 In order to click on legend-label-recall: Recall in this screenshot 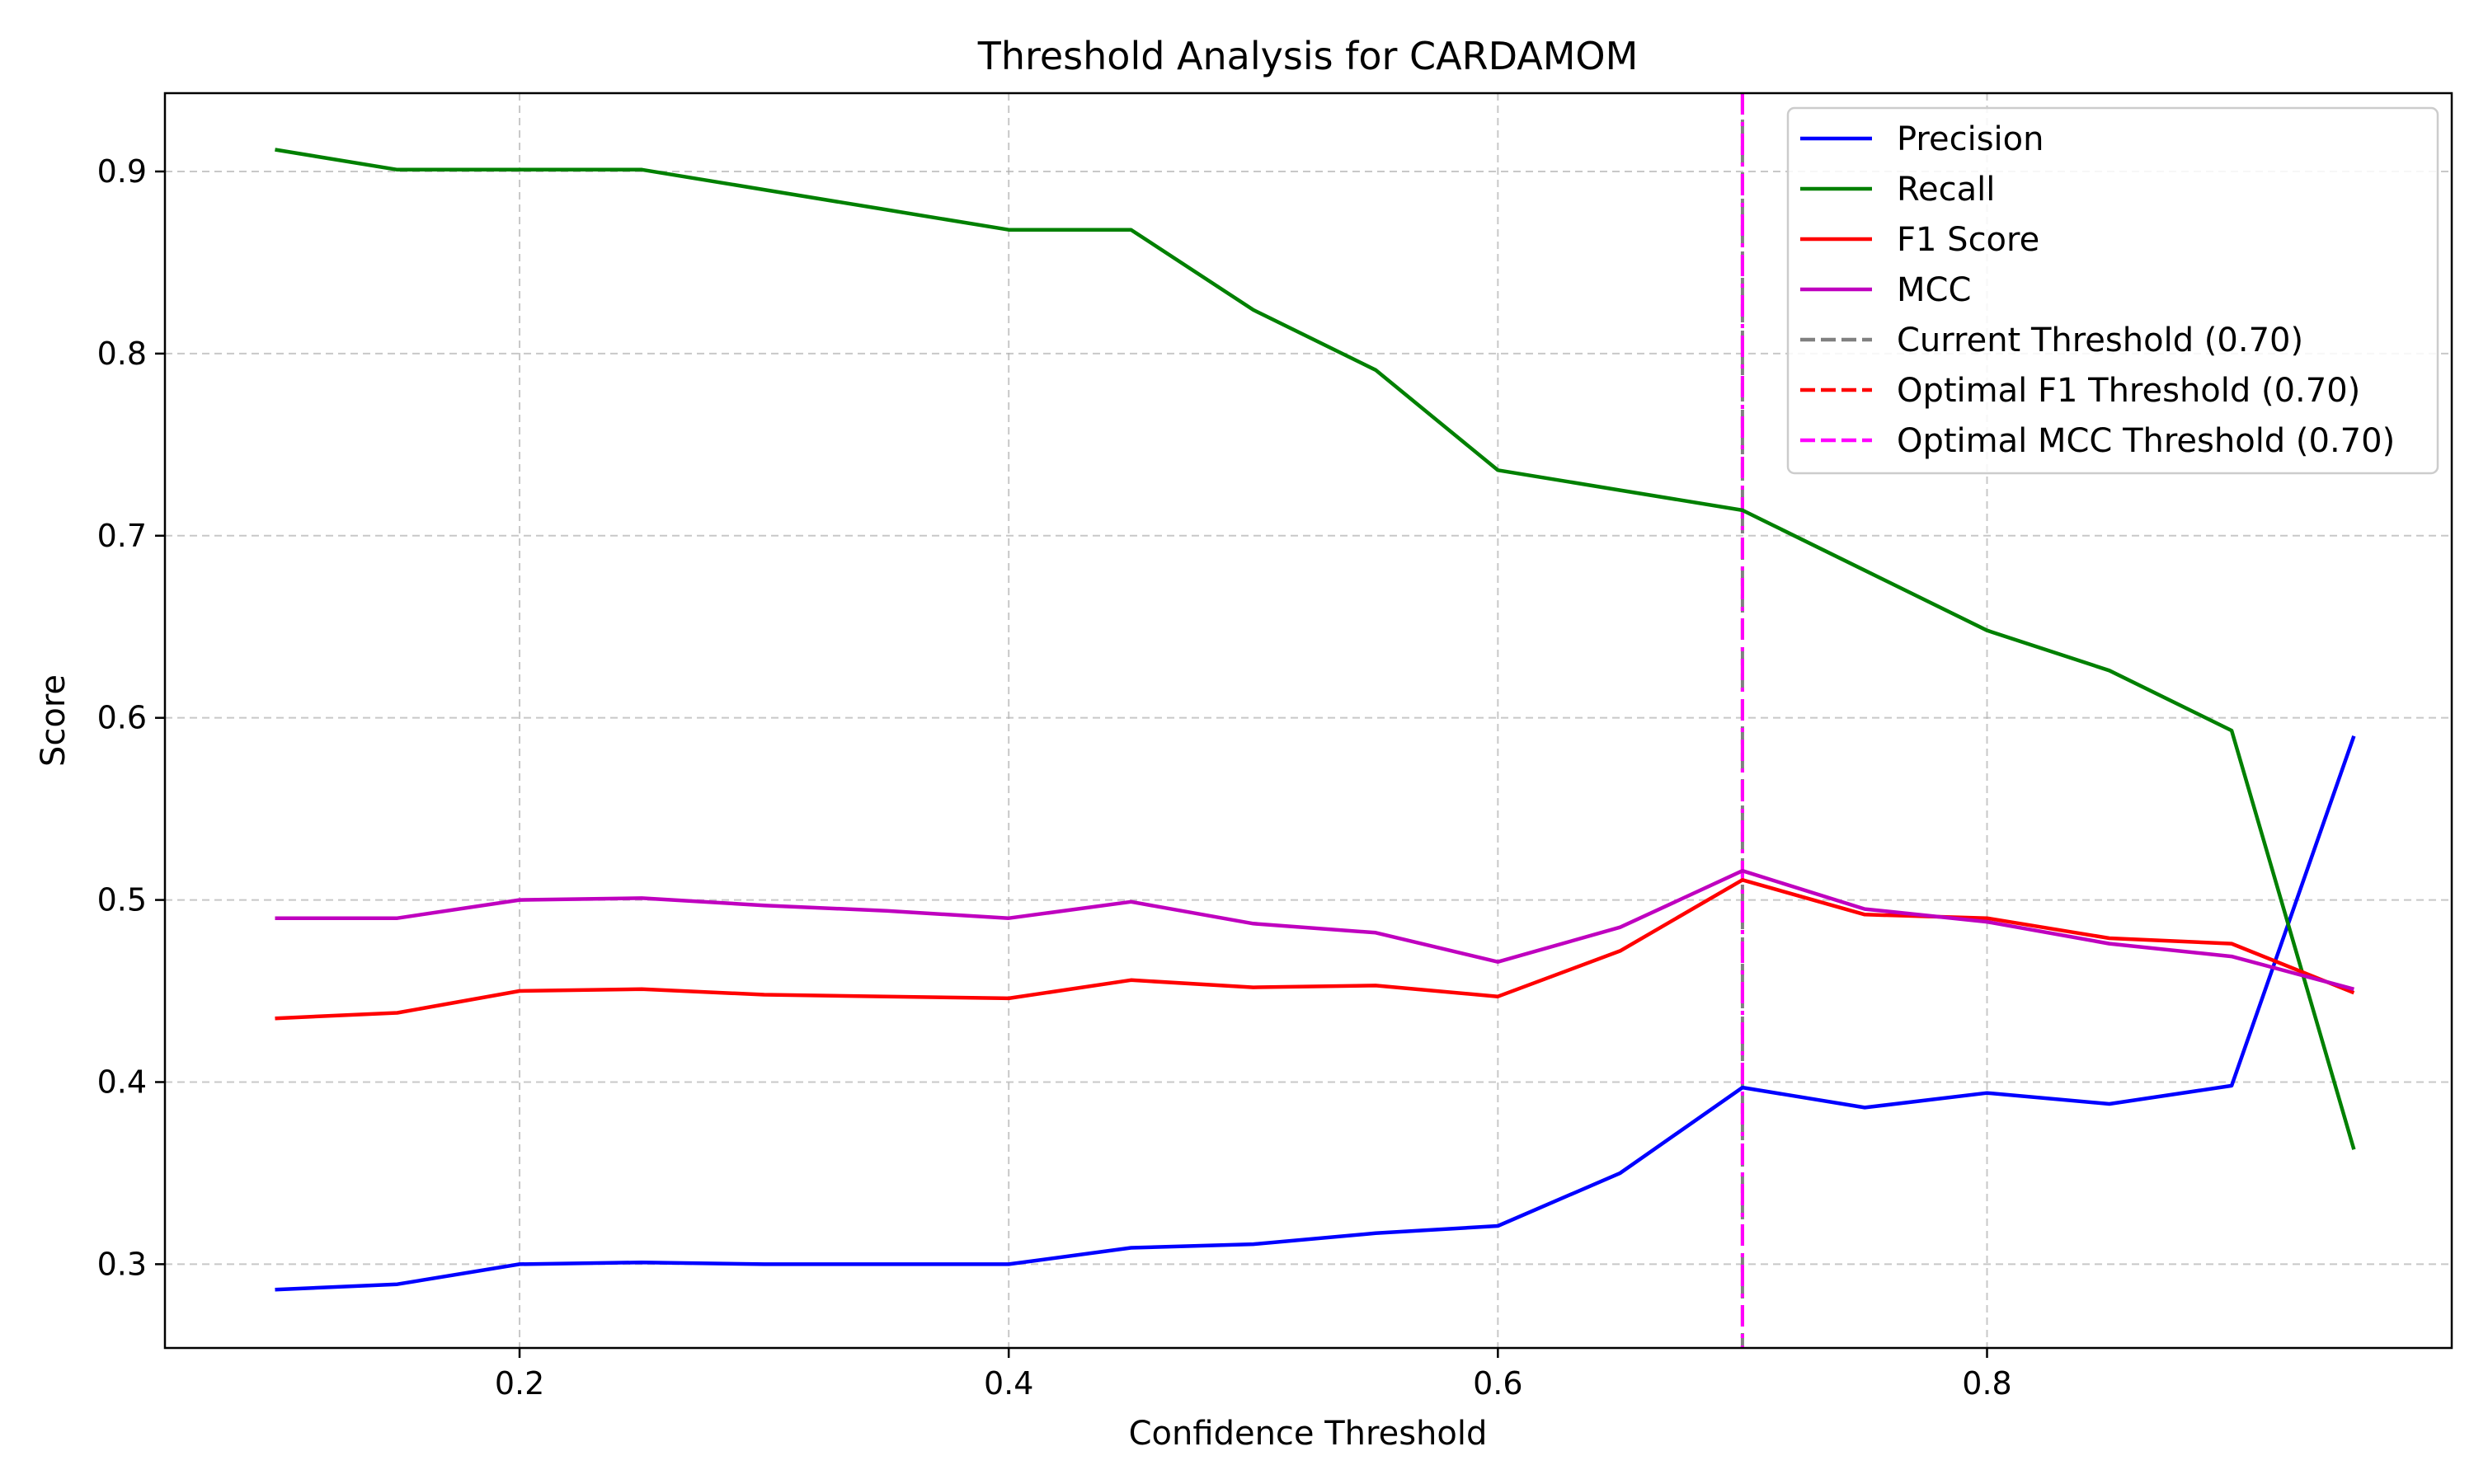, I will do `click(1946, 190)`.